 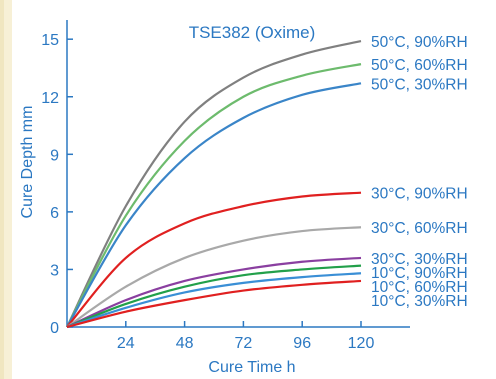 What do you see at coordinates (50, 98) in the screenshot?
I see `y-tick-label: 12` at bounding box center [50, 98].